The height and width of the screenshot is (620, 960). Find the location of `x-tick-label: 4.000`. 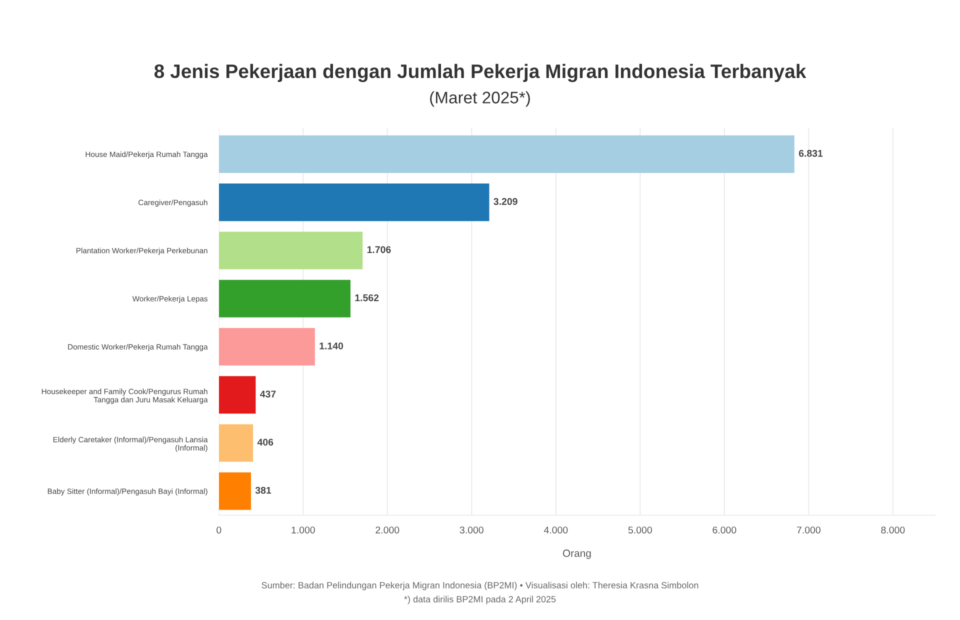

x-tick-label: 4.000 is located at coordinates (556, 530).